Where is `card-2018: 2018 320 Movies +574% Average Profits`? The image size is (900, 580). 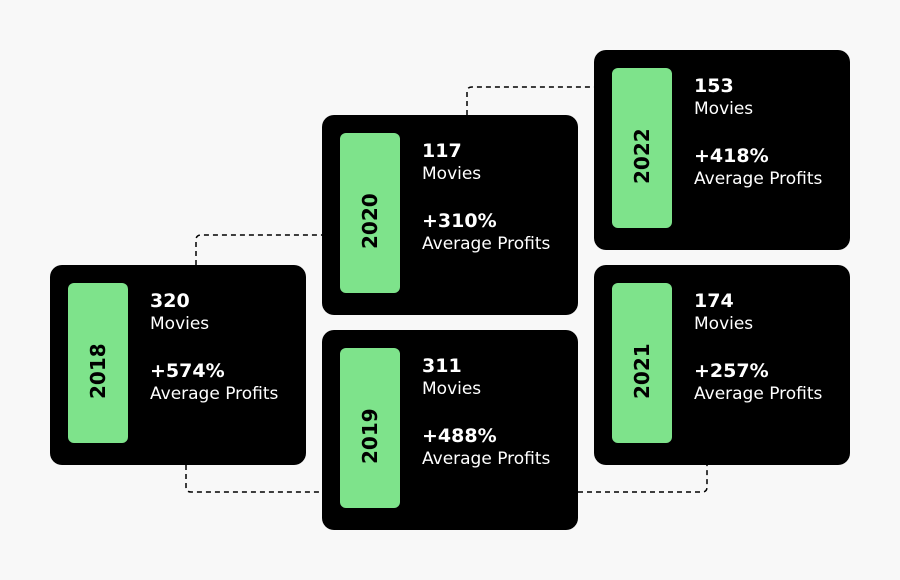
card-2018: 2018 320 Movies +574% Average Profits is located at coordinates (178, 365).